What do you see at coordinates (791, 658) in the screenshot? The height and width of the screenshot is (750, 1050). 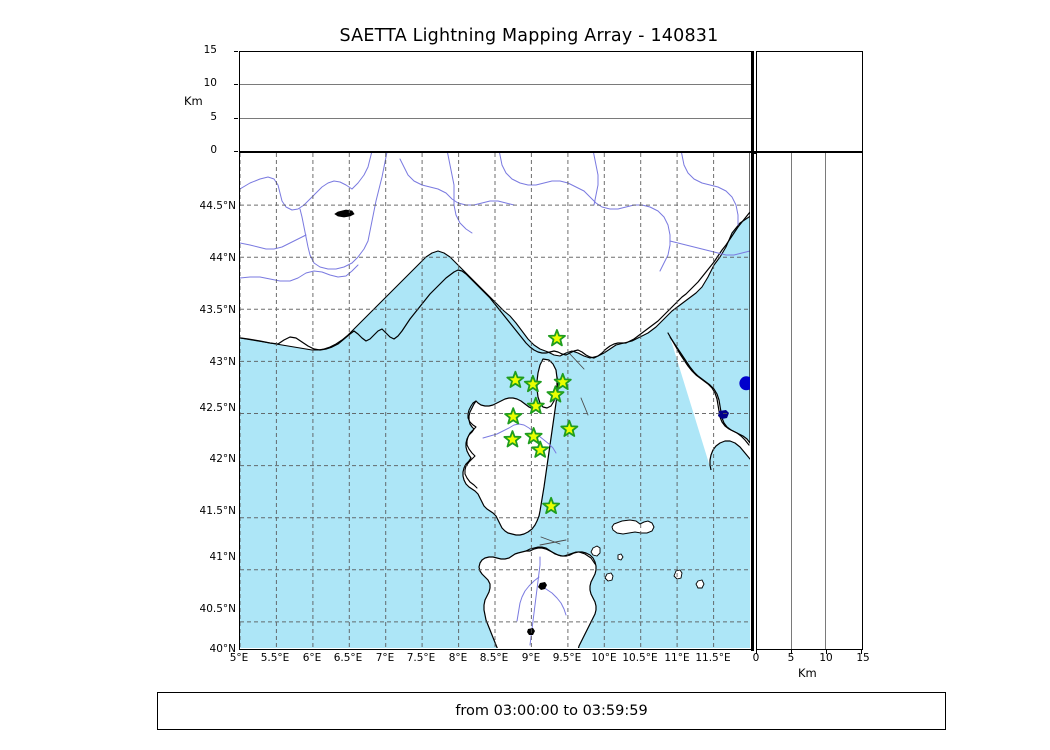 I see `xtick-right-5: 5` at bounding box center [791, 658].